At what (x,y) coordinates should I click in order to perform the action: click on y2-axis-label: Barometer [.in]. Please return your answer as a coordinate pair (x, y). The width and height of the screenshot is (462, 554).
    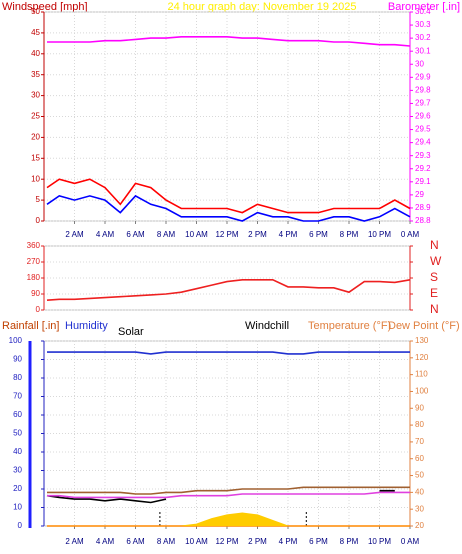
    Looking at the image, I should click on (424, 7).